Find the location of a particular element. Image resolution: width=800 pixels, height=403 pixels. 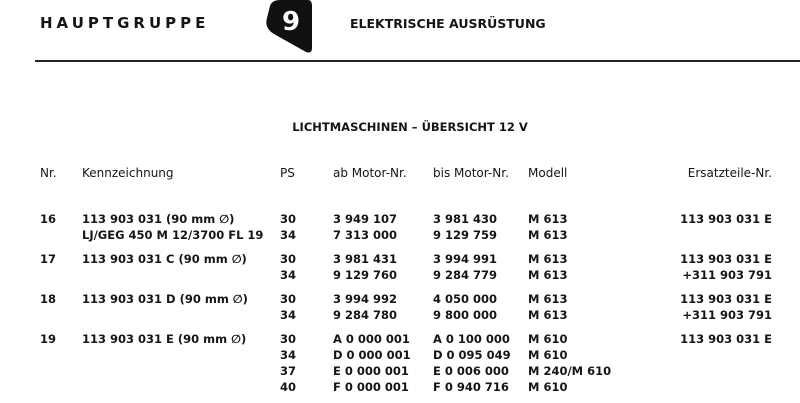

cell-bis: D 0 095 049 is located at coordinates (472, 355).